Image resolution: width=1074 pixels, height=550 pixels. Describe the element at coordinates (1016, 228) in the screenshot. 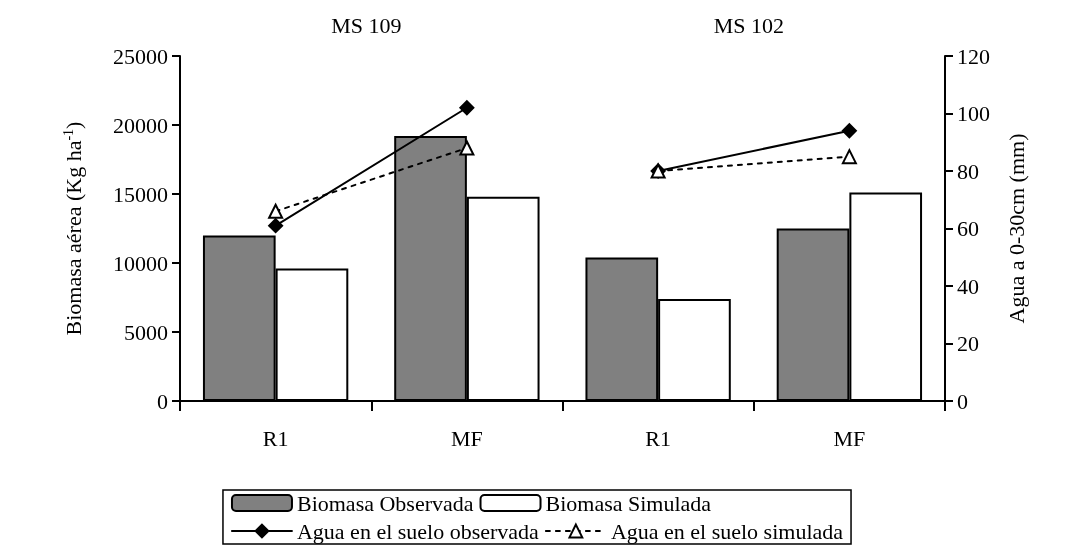

I see `y2-axis-title: Agua a 0-30cm (mm)` at that location.